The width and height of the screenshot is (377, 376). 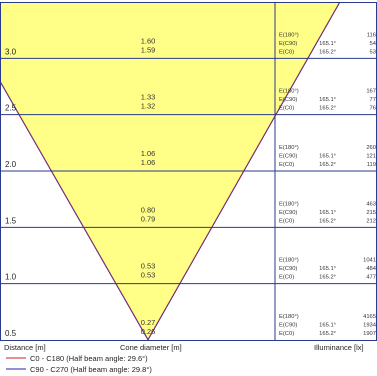 What do you see at coordinates (148, 40) in the screenshot?
I see `diameter-c0-label: 1.60` at bounding box center [148, 40].